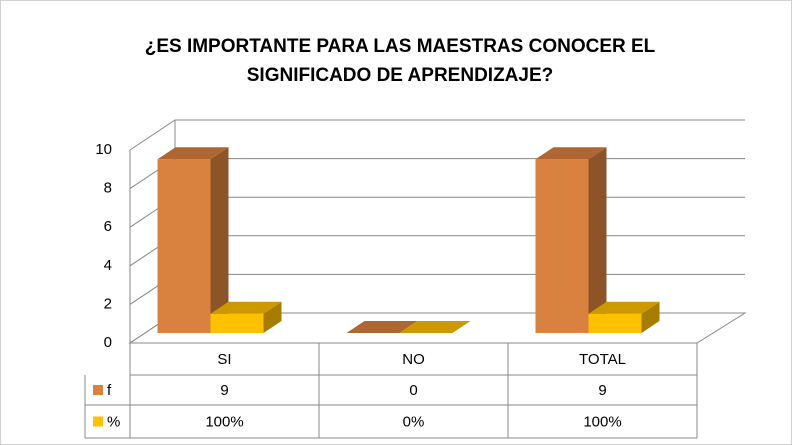 This screenshot has height=445, width=792. Describe the element at coordinates (414, 421) in the screenshot. I see `table-value: 0%` at that location.